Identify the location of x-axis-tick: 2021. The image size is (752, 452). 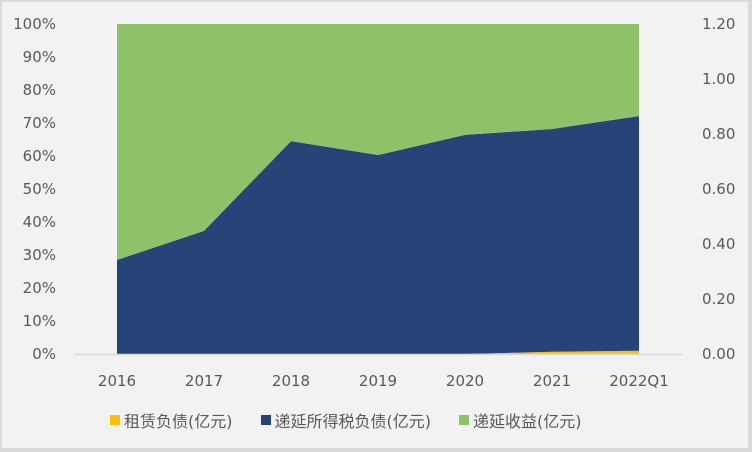
(552, 381).